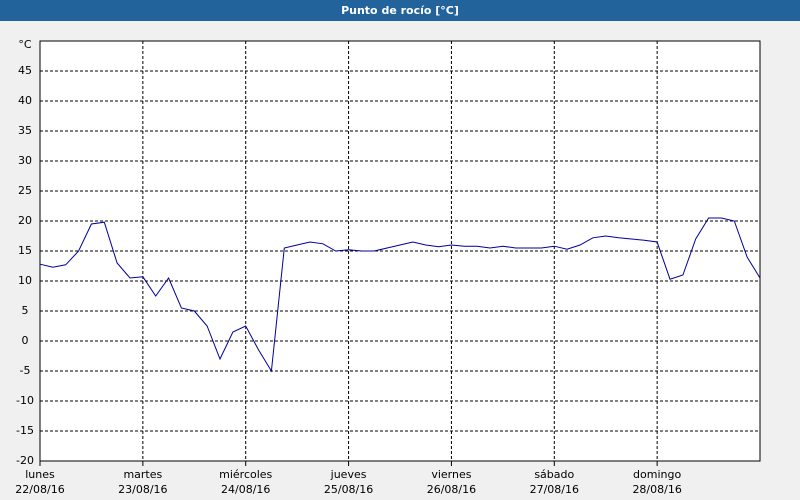 The width and height of the screenshot is (800, 500). I want to click on y-tick-label: 40, so click(25, 100).